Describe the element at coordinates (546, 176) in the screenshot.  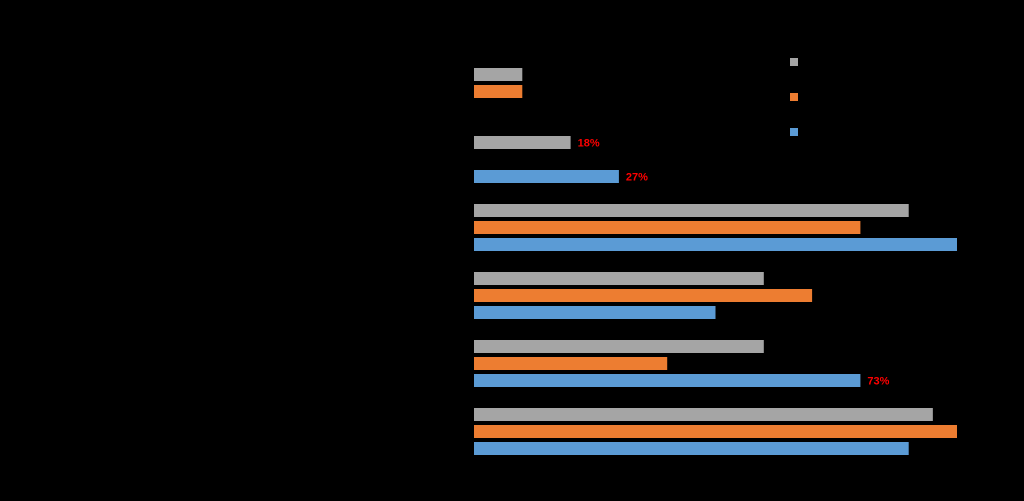
I see `bar-series3-cat2` at that location.